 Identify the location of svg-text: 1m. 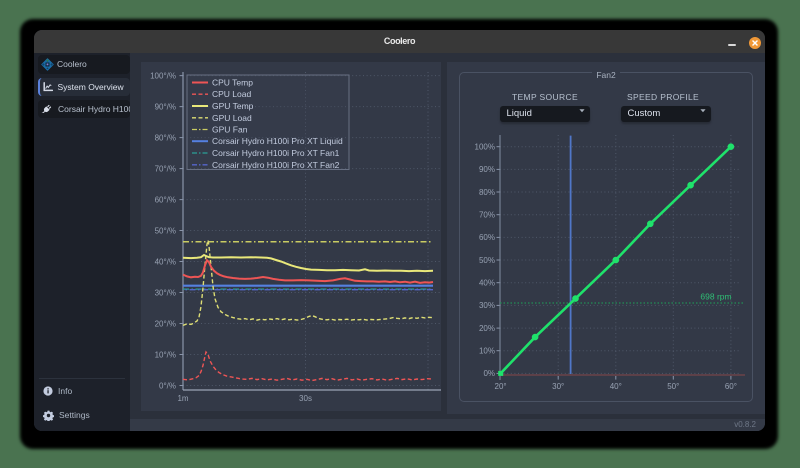
(182, 398).